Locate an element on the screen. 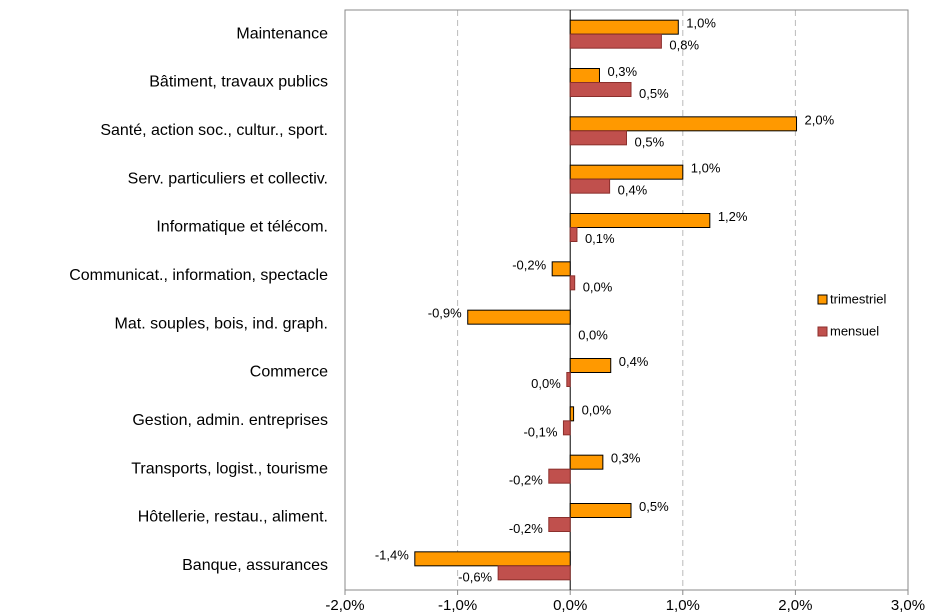 Image resolution: width=929 pixels, height=616 pixels. x-tick-label: 1,0% is located at coordinates (683, 605).